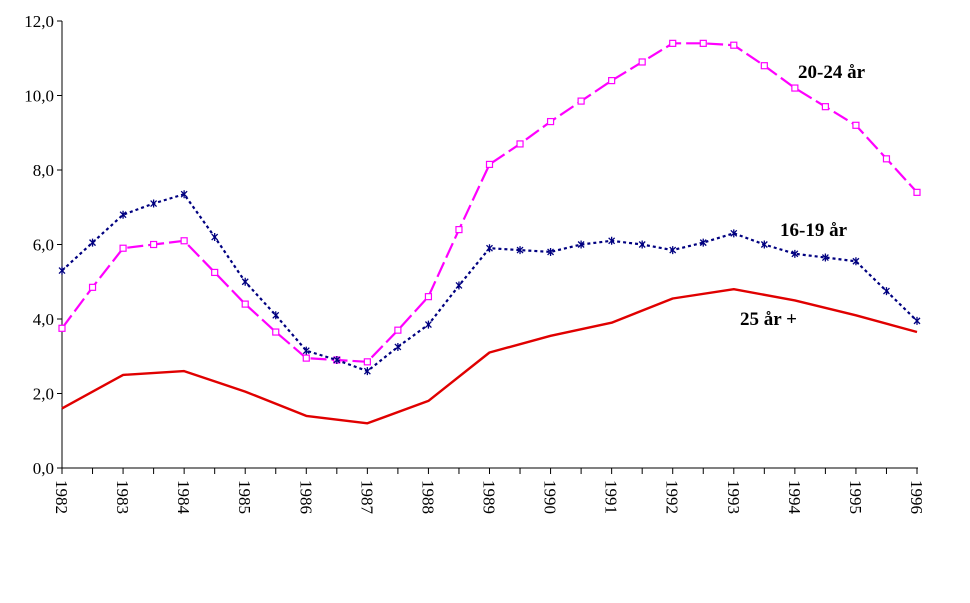 The image size is (970, 603). I want to click on y-axis-ticks: 0,0 2,0 4,0 6,0 8,0 10,0 12,0, so click(43, 245).